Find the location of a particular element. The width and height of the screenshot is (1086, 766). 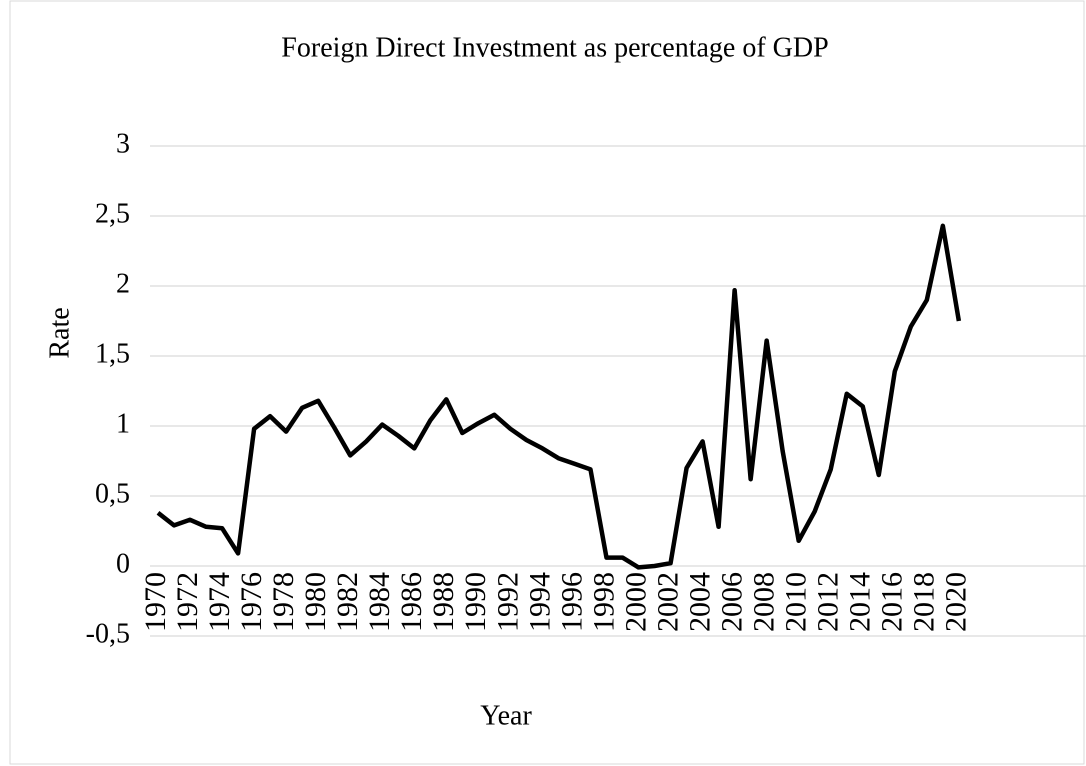

y-axis-title: Rate is located at coordinates (59, 332).